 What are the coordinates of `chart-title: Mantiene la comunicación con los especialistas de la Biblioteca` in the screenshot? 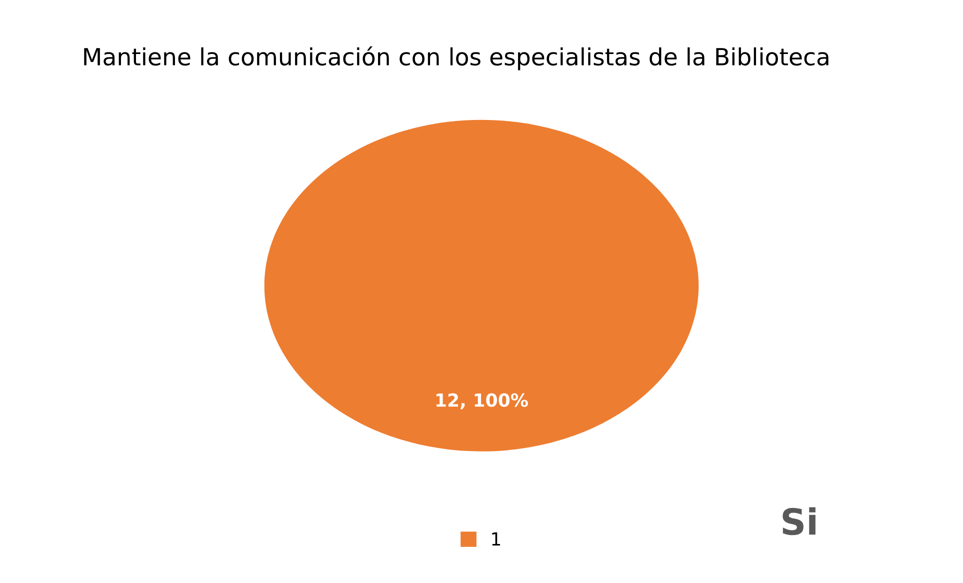 It's located at (456, 58).